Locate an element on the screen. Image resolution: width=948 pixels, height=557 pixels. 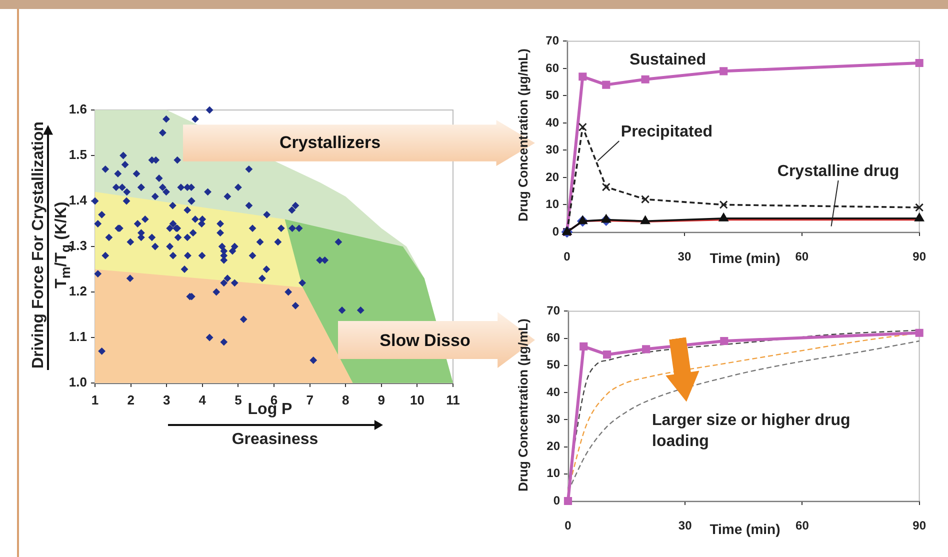
y-tick-label: 1.6 is located at coordinates (77, 109).